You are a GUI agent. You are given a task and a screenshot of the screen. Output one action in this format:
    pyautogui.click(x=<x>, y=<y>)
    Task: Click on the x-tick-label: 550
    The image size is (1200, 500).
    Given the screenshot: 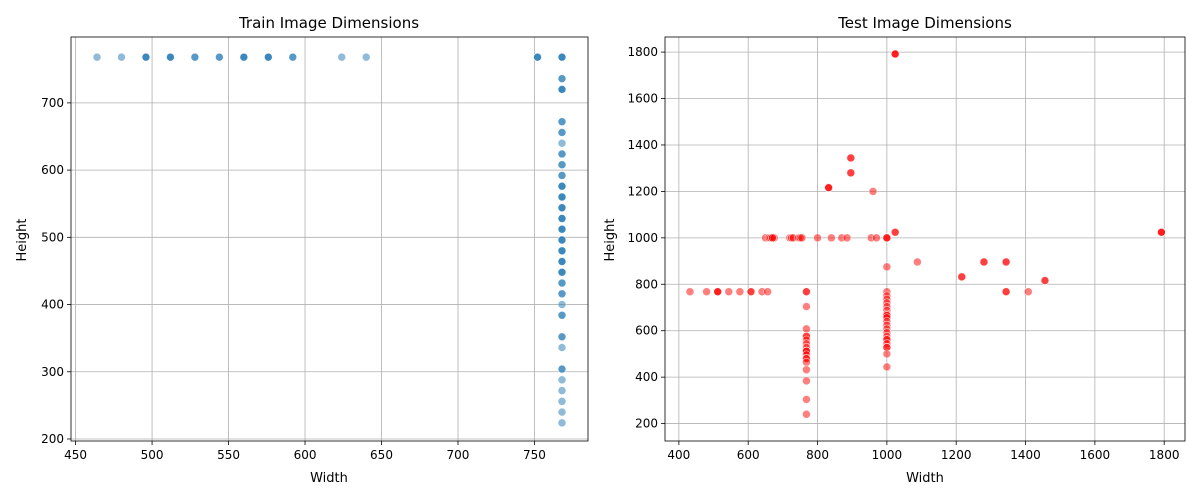 What is the action you would take?
    pyautogui.click(x=228, y=455)
    